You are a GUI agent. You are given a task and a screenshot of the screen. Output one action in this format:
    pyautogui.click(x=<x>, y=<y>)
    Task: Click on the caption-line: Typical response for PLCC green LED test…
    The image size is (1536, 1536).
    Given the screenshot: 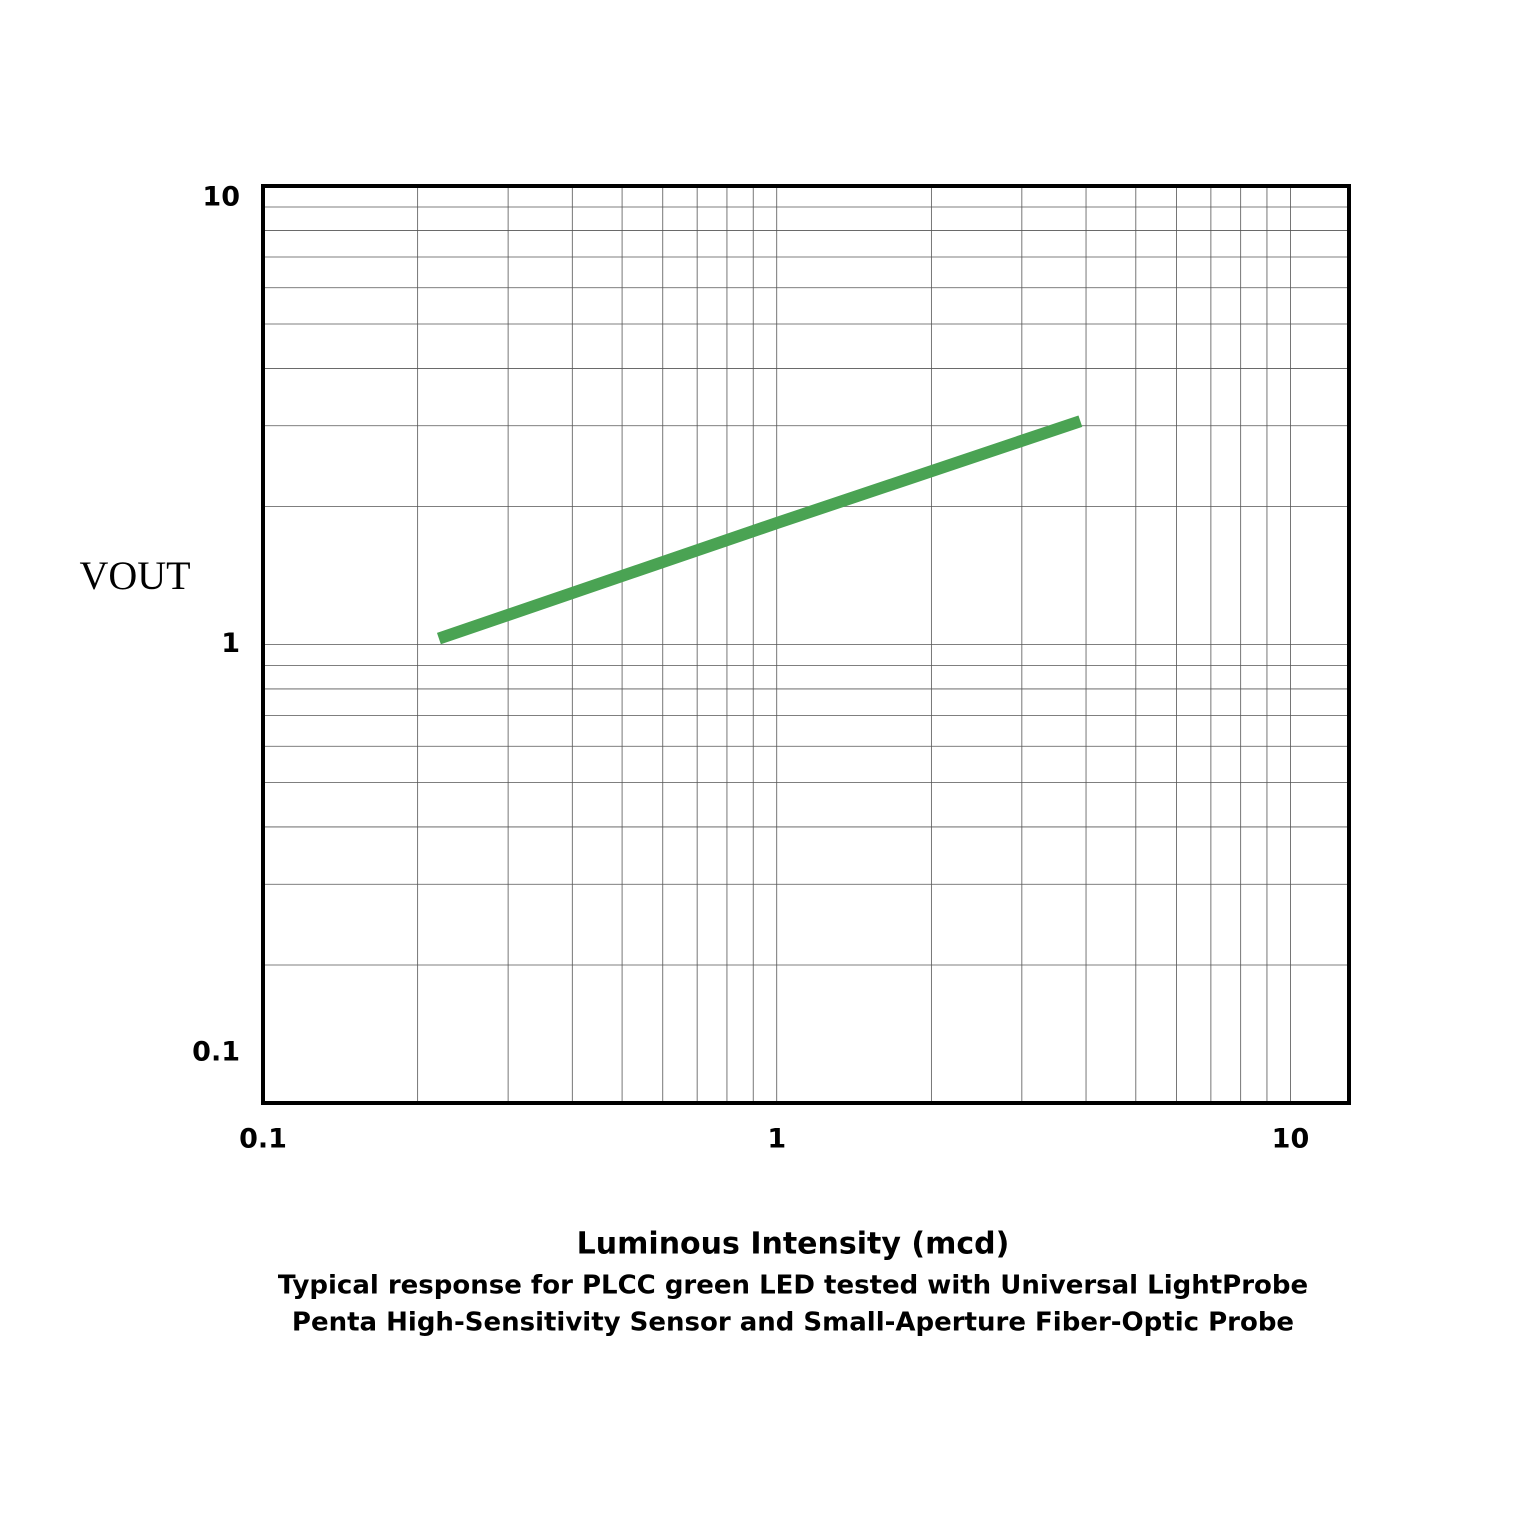 What is the action you would take?
    pyautogui.click(x=793, y=1286)
    